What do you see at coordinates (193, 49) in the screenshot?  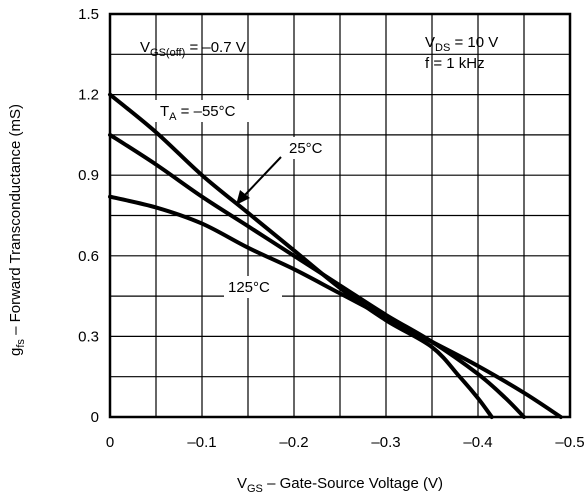 I see `annotation-vgs-off: VGS(off) = –0.7 V` at bounding box center [193, 49].